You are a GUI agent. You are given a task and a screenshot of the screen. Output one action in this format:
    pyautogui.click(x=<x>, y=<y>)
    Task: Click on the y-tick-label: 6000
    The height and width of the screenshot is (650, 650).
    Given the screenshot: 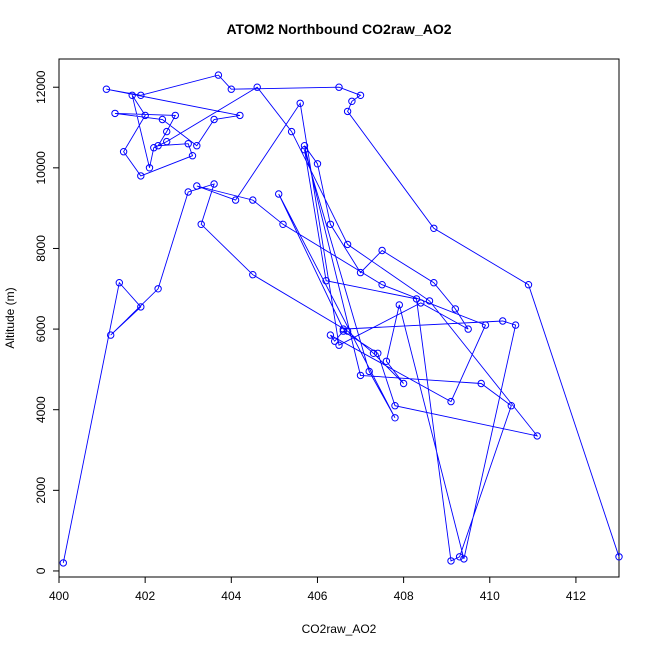 What is the action you would take?
    pyautogui.click(x=41, y=328)
    